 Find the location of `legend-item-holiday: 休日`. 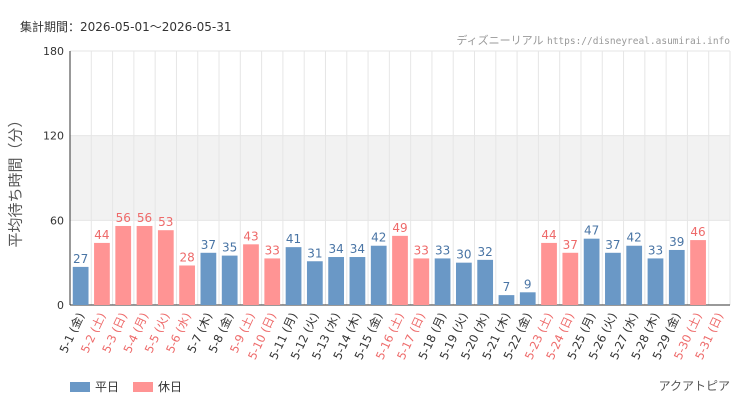

legend-item-holiday: 休日 is located at coordinates (157, 386).